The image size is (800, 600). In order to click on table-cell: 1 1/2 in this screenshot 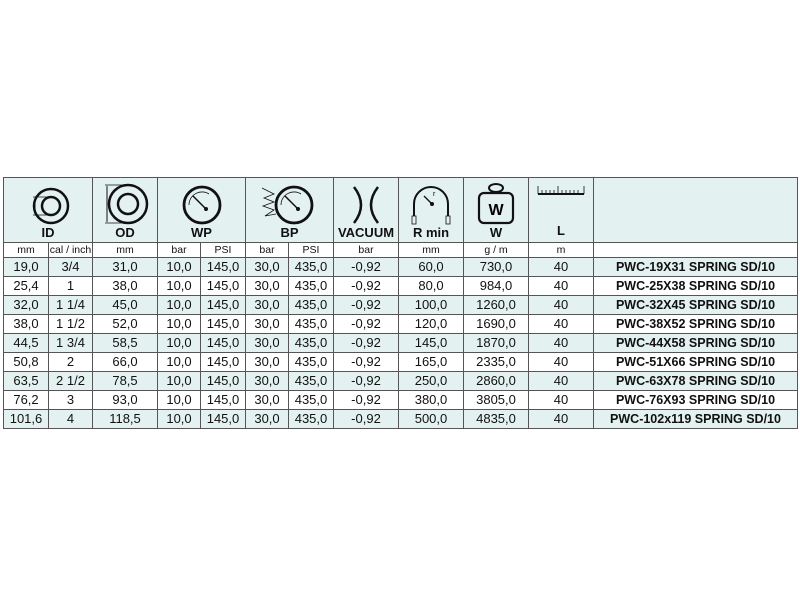, I will do `click(70, 324)`.